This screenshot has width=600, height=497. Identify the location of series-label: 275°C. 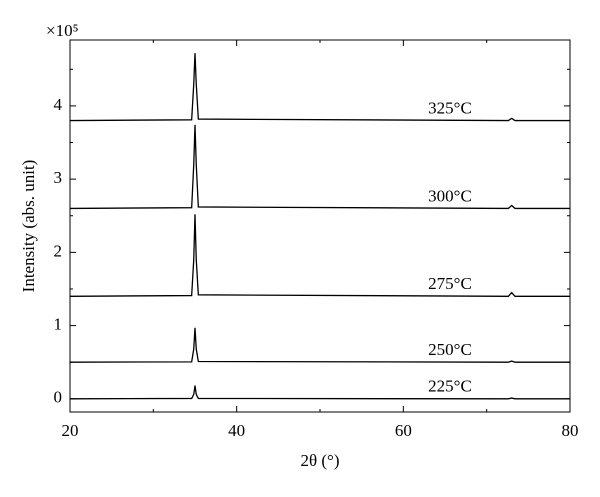
(450, 283).